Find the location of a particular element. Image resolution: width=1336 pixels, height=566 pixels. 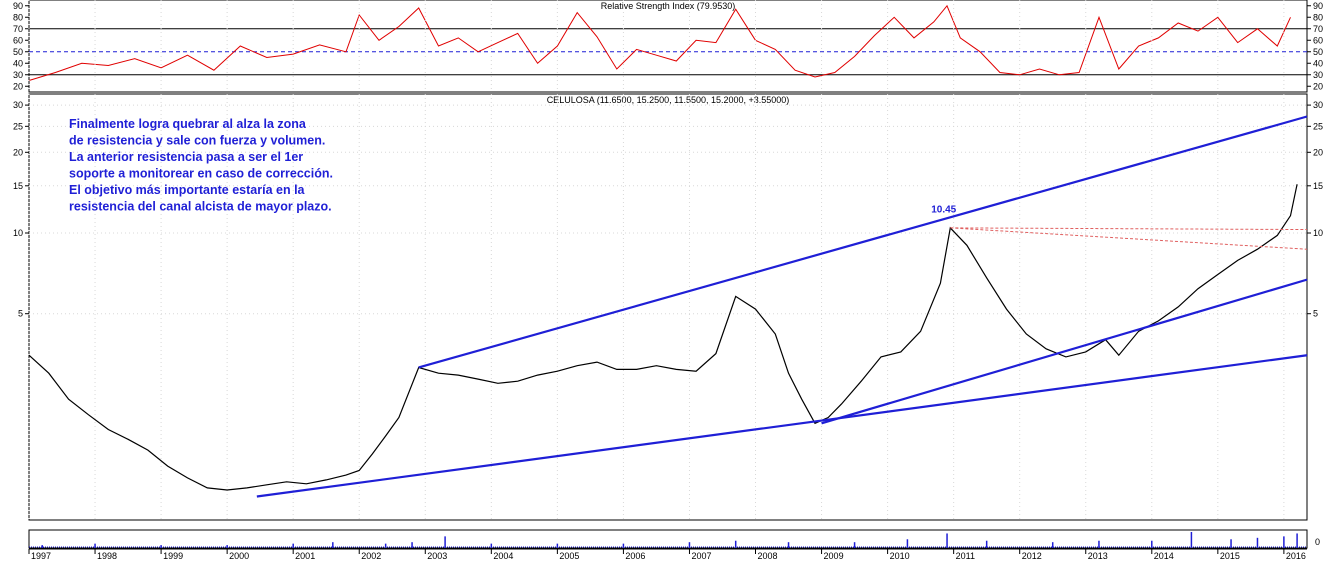

rsi-levels is located at coordinates (668, 52).